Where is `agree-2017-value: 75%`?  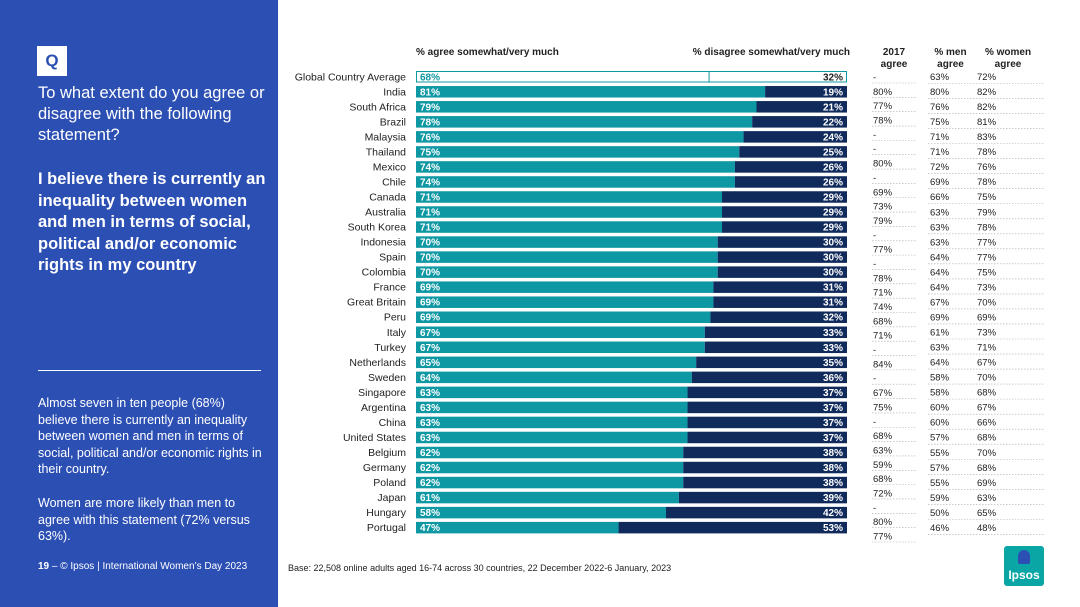
agree-2017-value: 75% is located at coordinates (883, 407).